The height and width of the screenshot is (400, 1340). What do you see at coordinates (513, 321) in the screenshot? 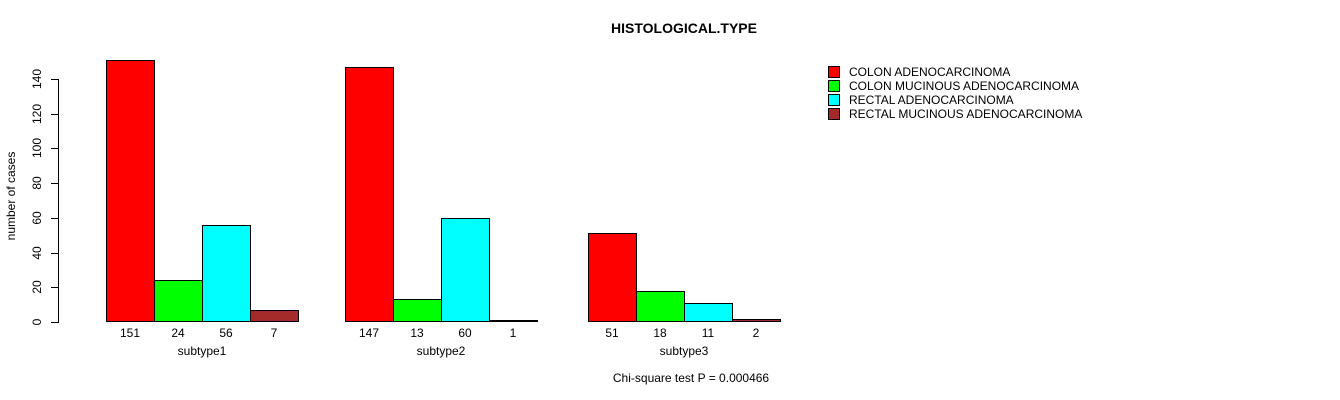
I see `bar-subtype2-series3` at bounding box center [513, 321].